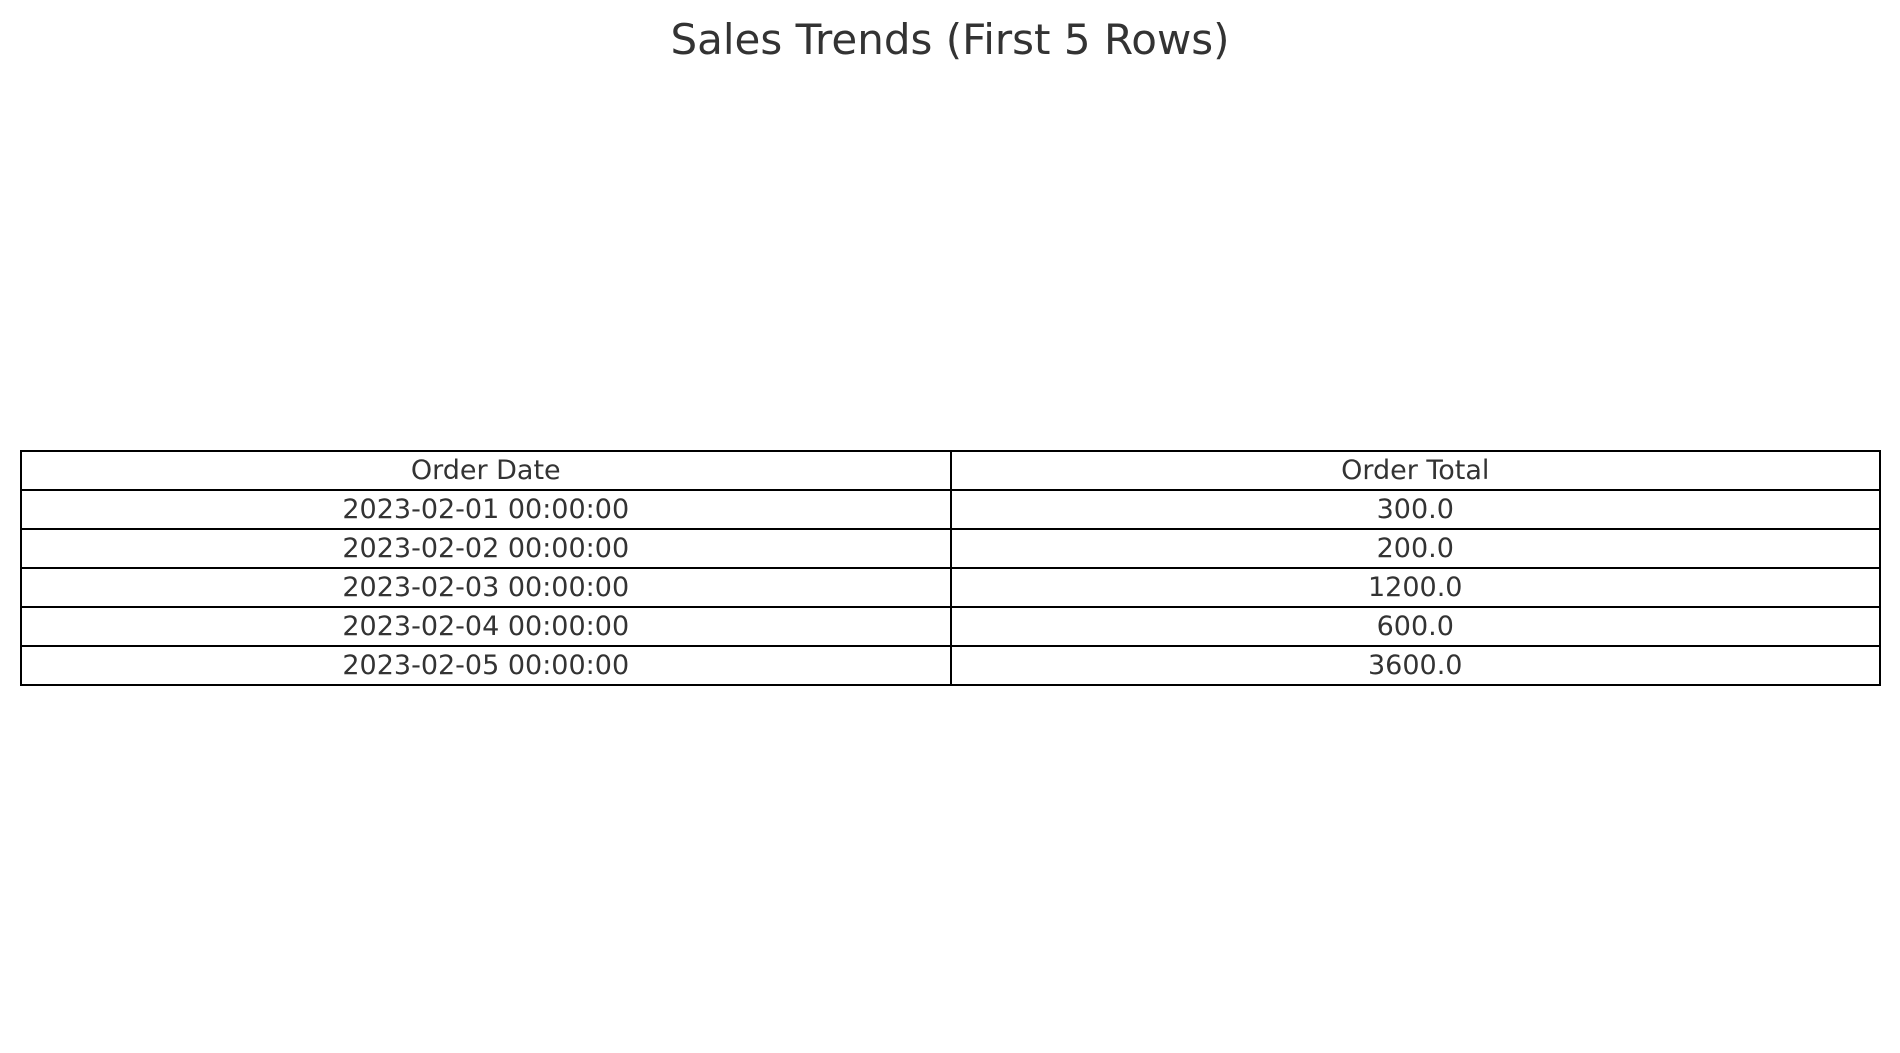  I want to click on cell-order-total: 3600.0, so click(1415, 665).